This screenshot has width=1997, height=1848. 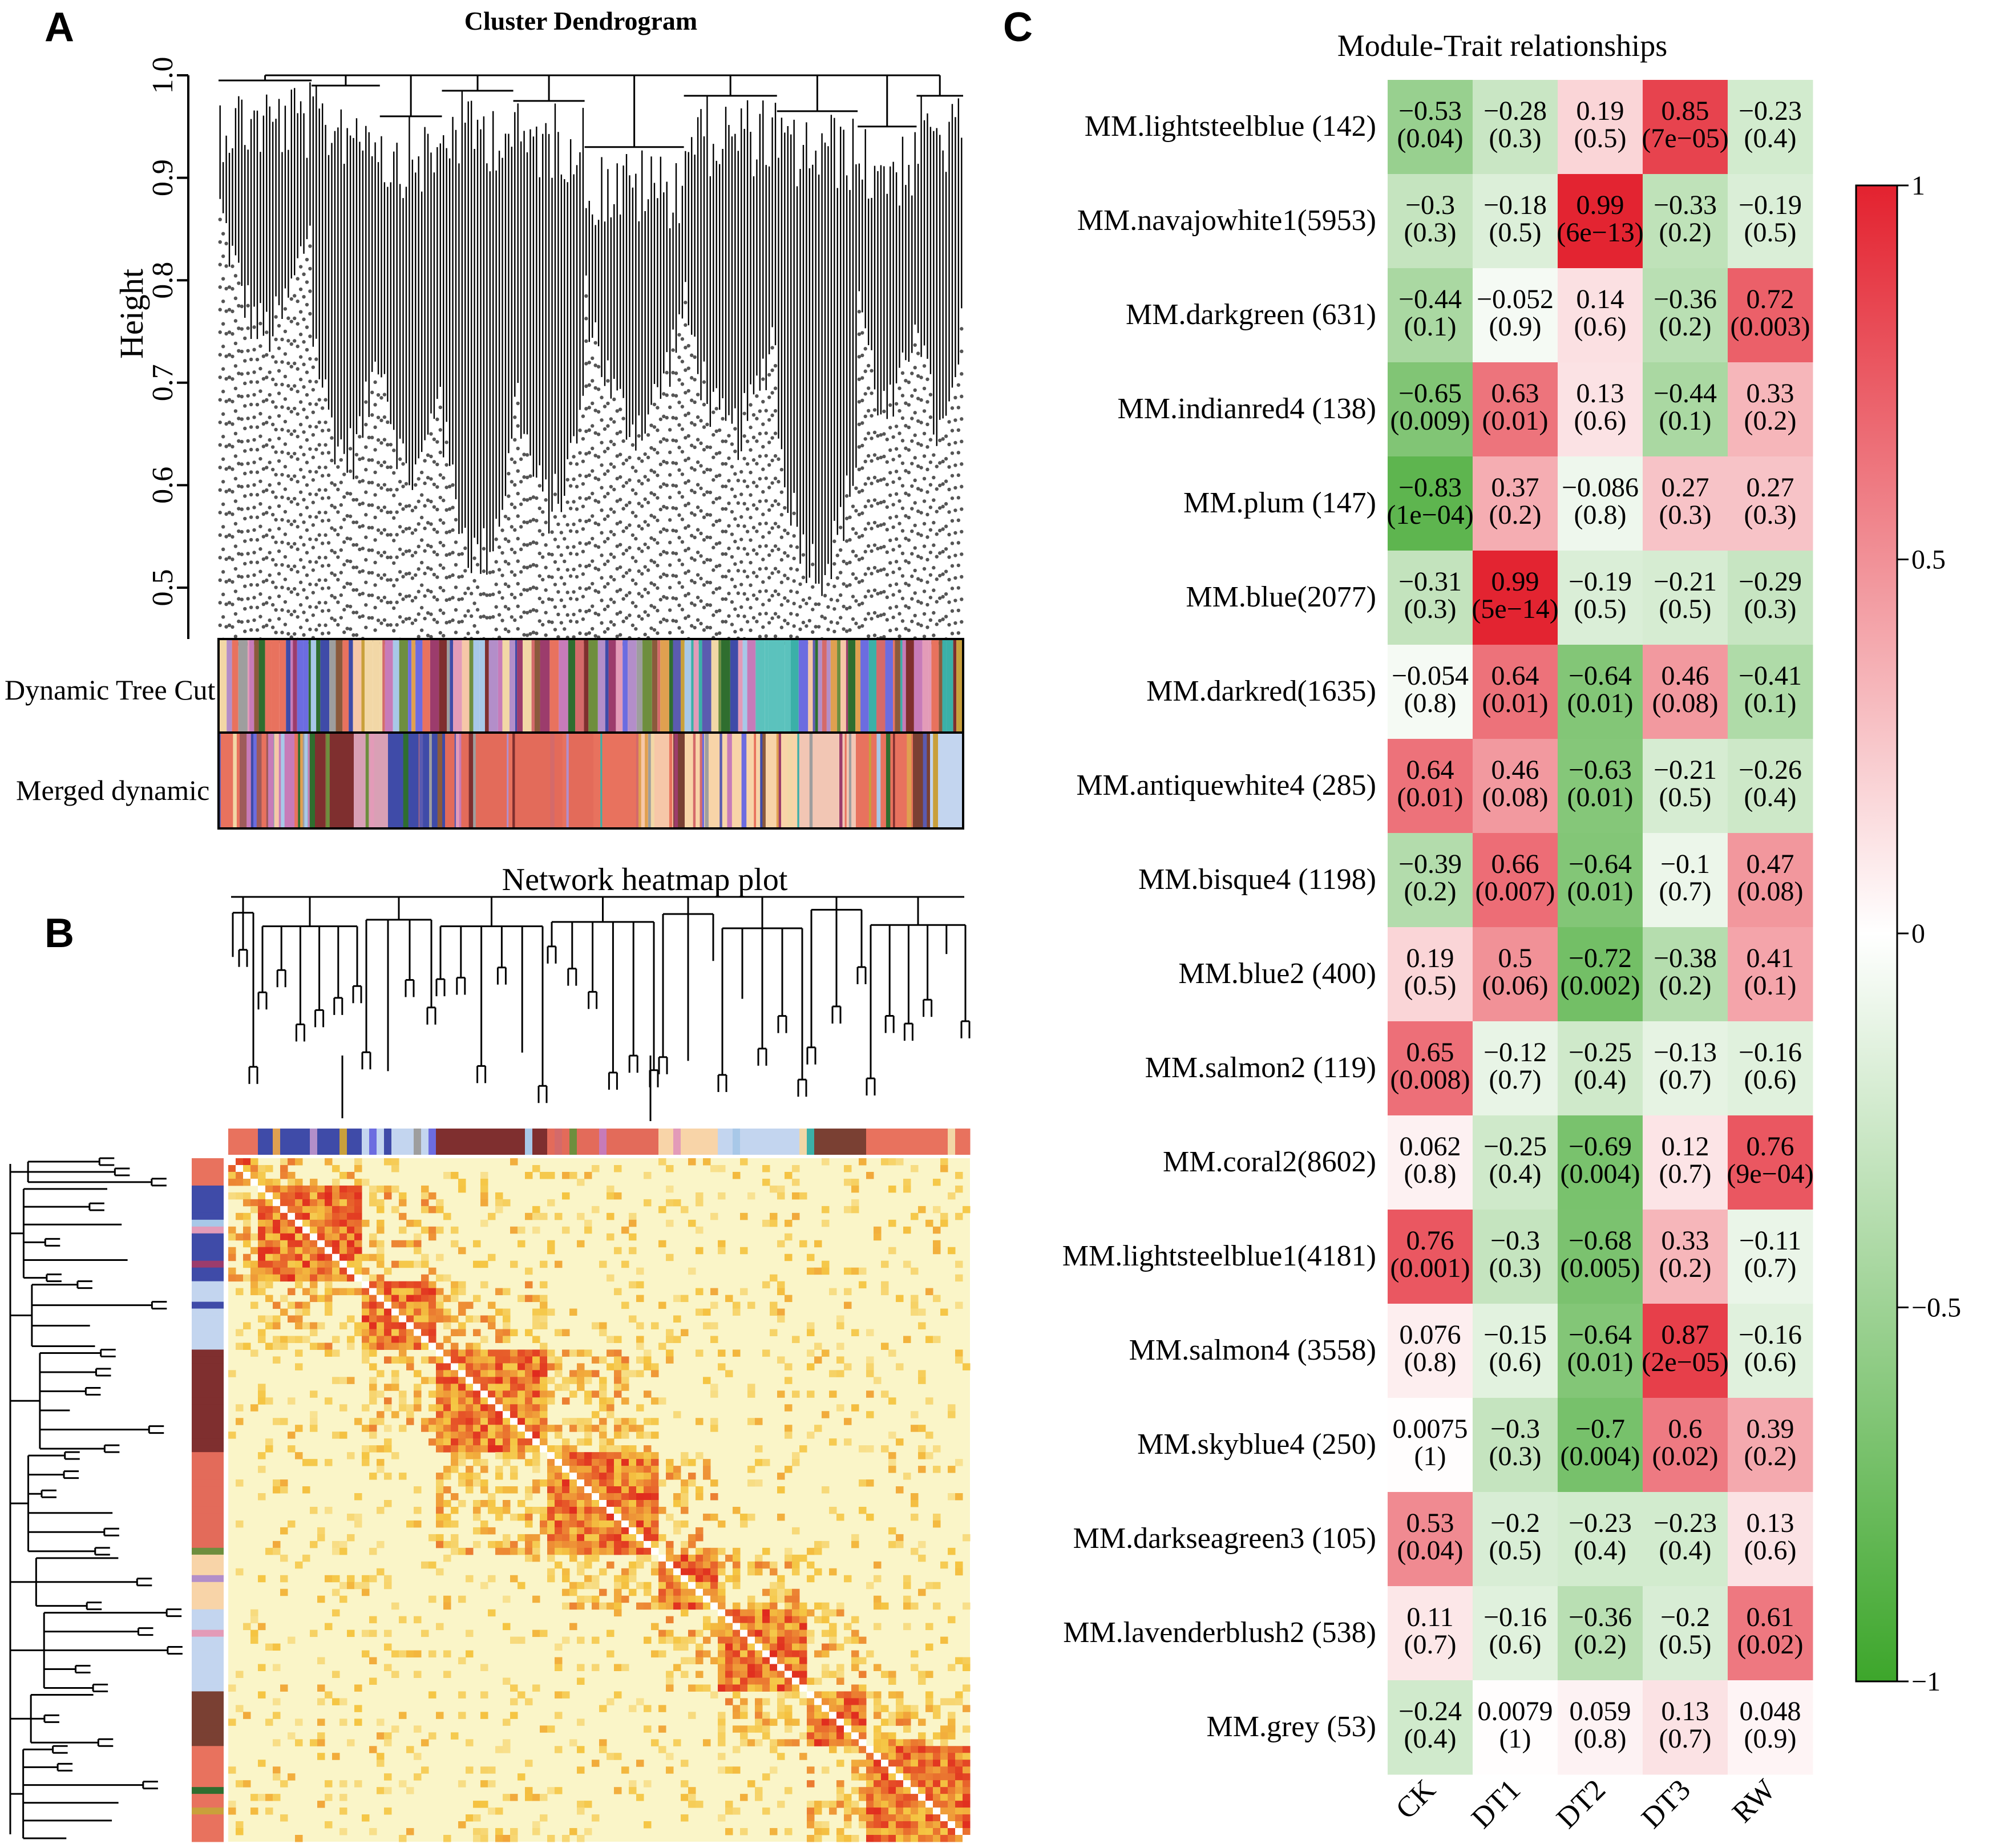 I want to click on merged-module-block, so click(x=922, y=781).